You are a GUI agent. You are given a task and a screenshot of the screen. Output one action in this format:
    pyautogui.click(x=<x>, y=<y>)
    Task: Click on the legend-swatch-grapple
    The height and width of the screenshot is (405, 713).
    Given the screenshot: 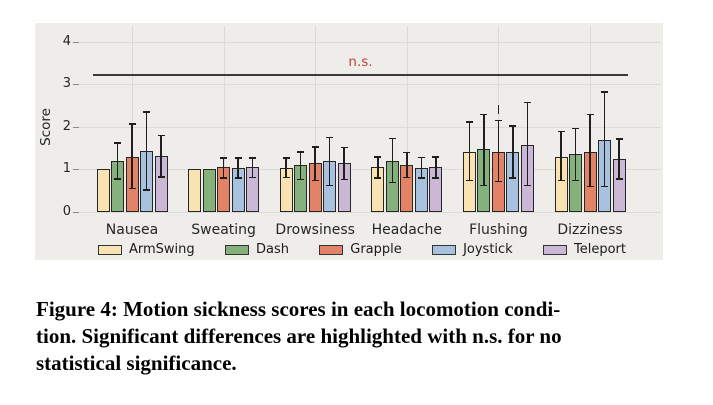 What is the action you would take?
    pyautogui.click(x=331, y=249)
    